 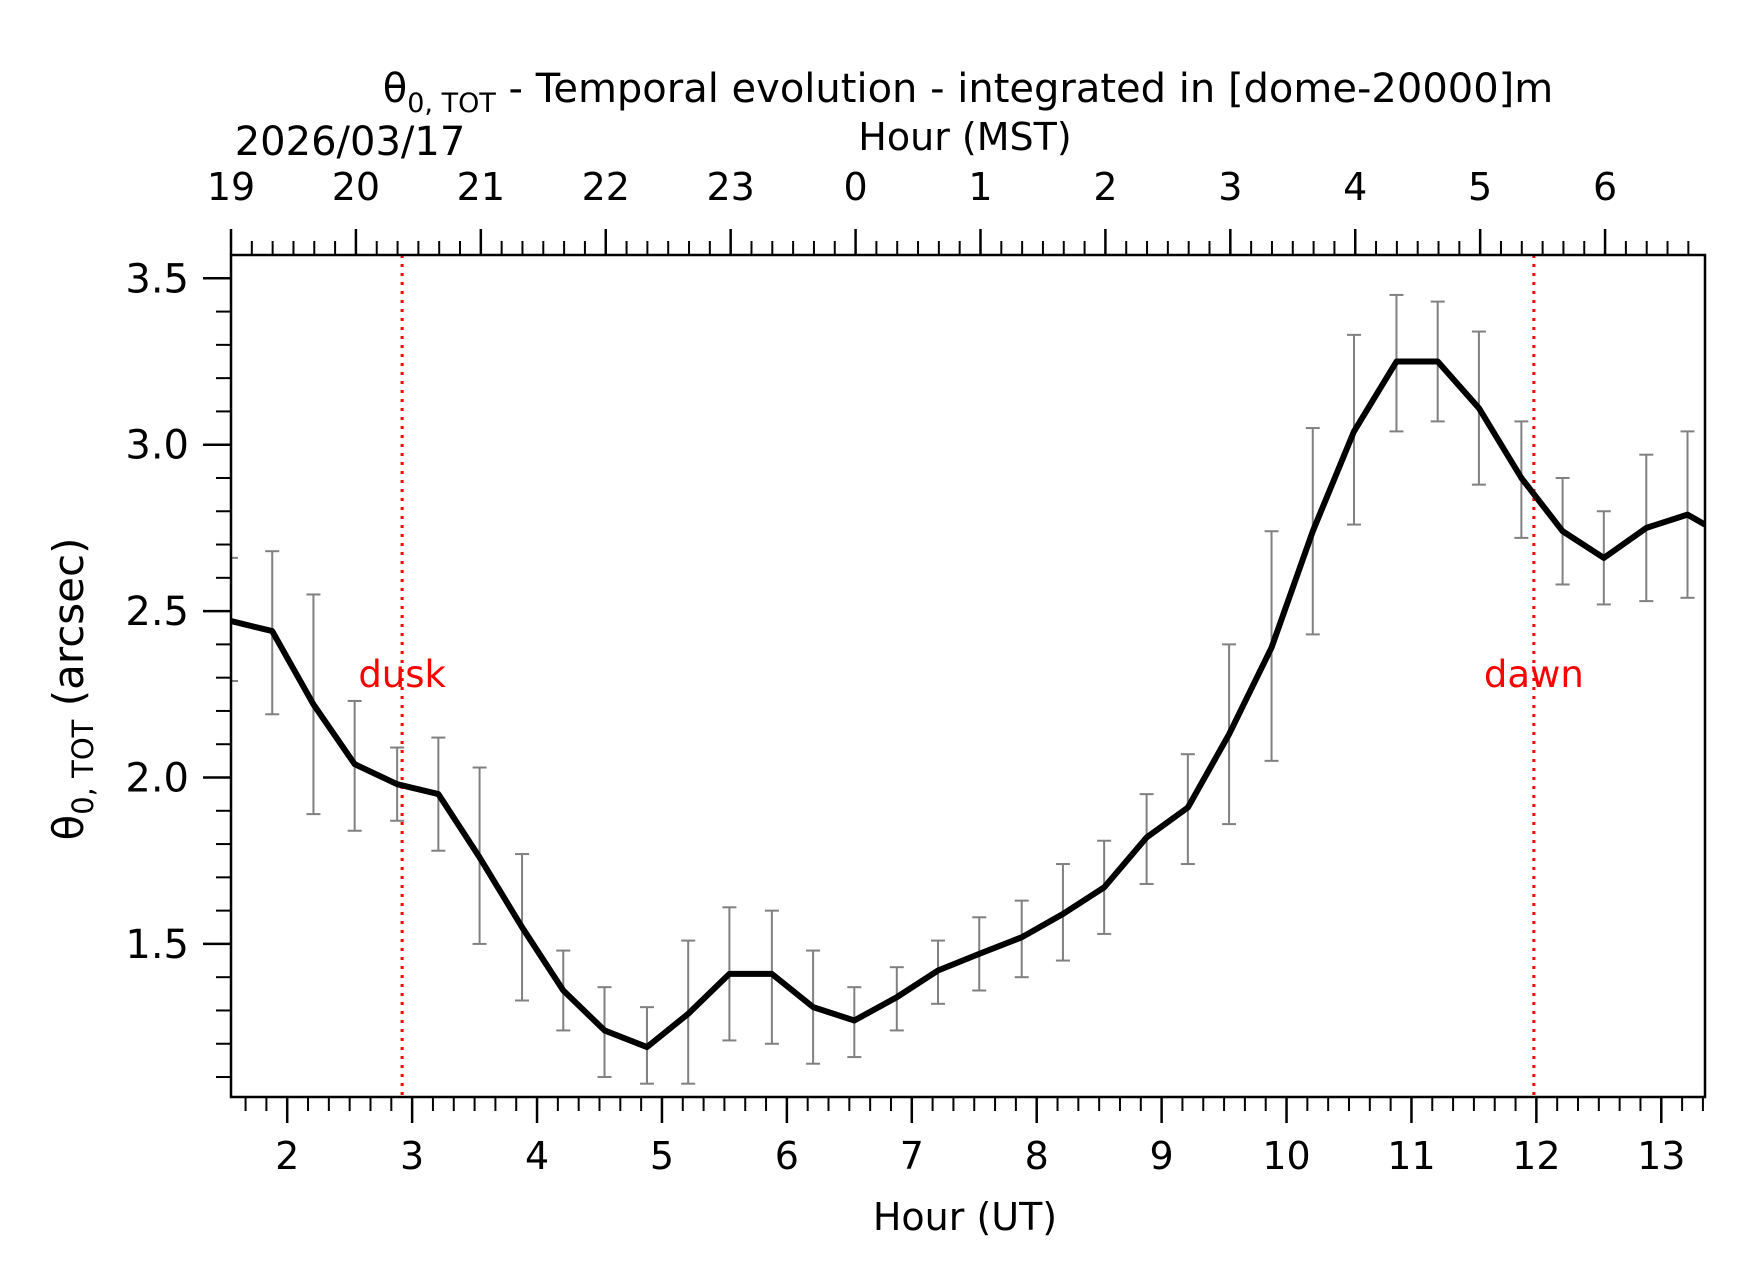 I want to click on title-theta: θ, so click(x=395, y=89).